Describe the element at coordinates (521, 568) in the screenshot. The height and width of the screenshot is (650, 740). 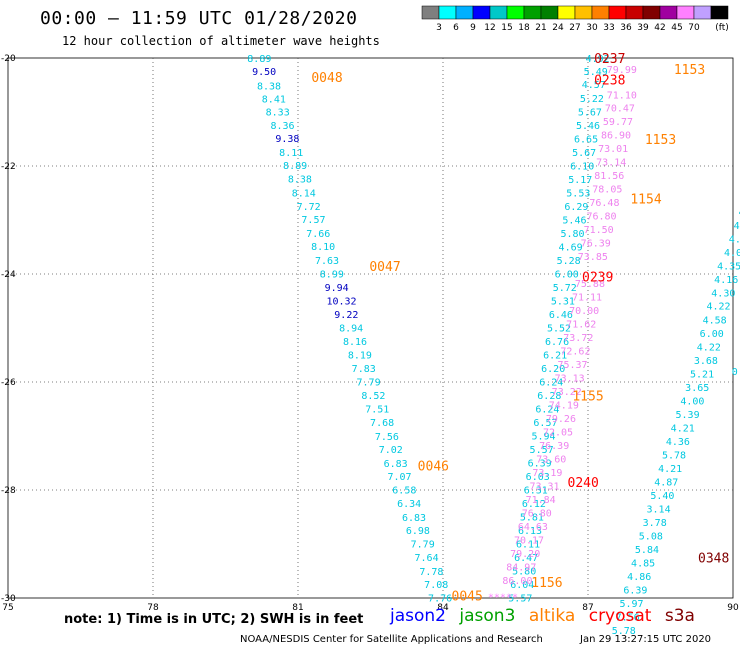
I see `wave-height-value: 84.97` at that location.